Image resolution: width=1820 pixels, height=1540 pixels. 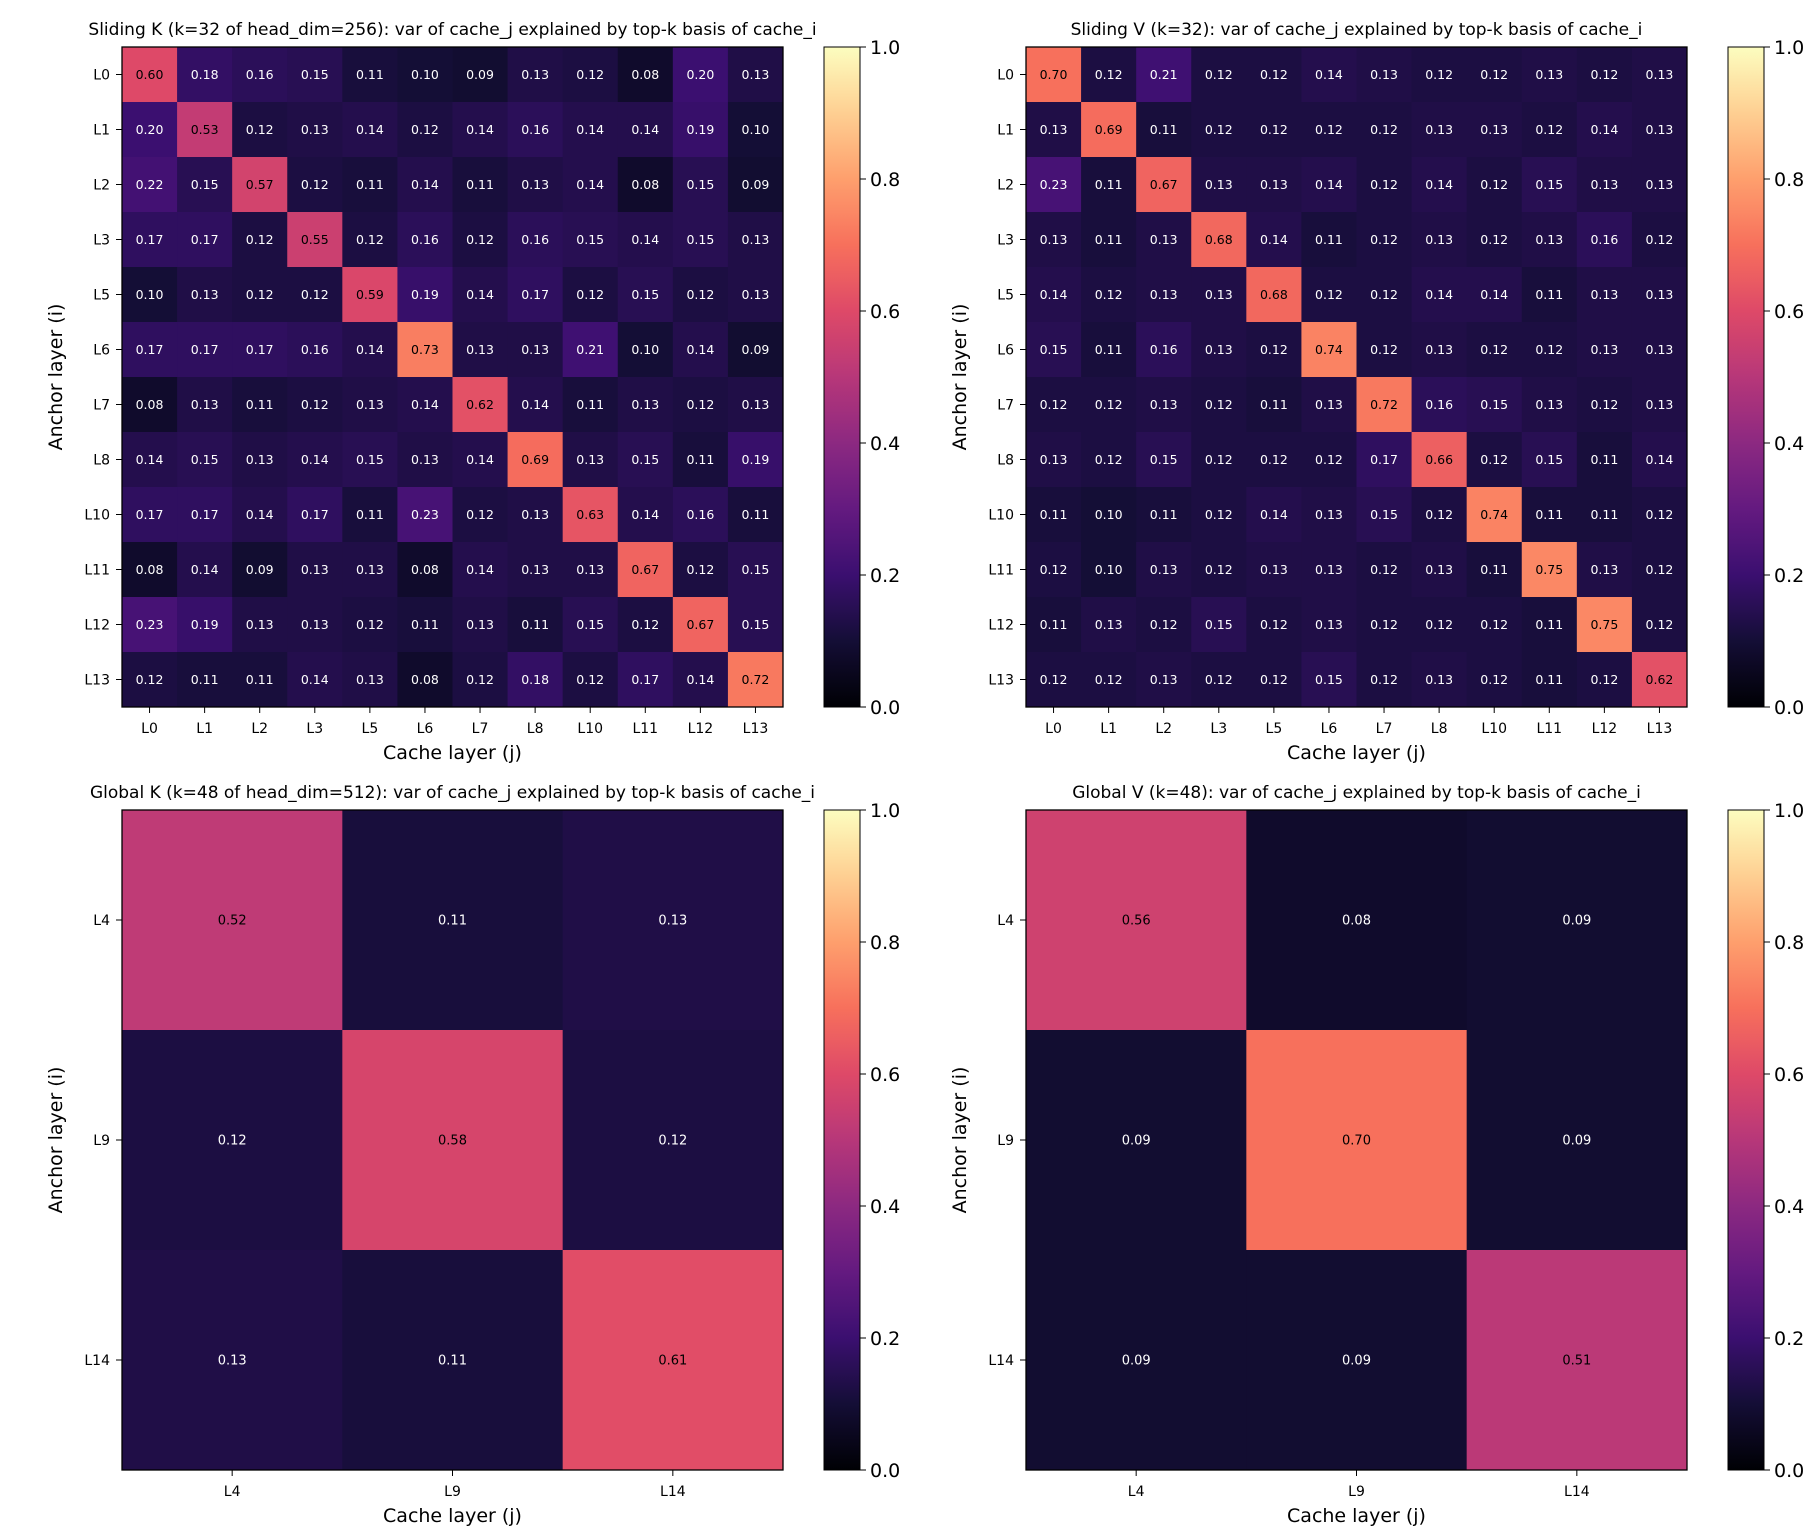 What do you see at coordinates (425, 74) in the screenshot?
I see `cell-value-label: 0.10` at bounding box center [425, 74].